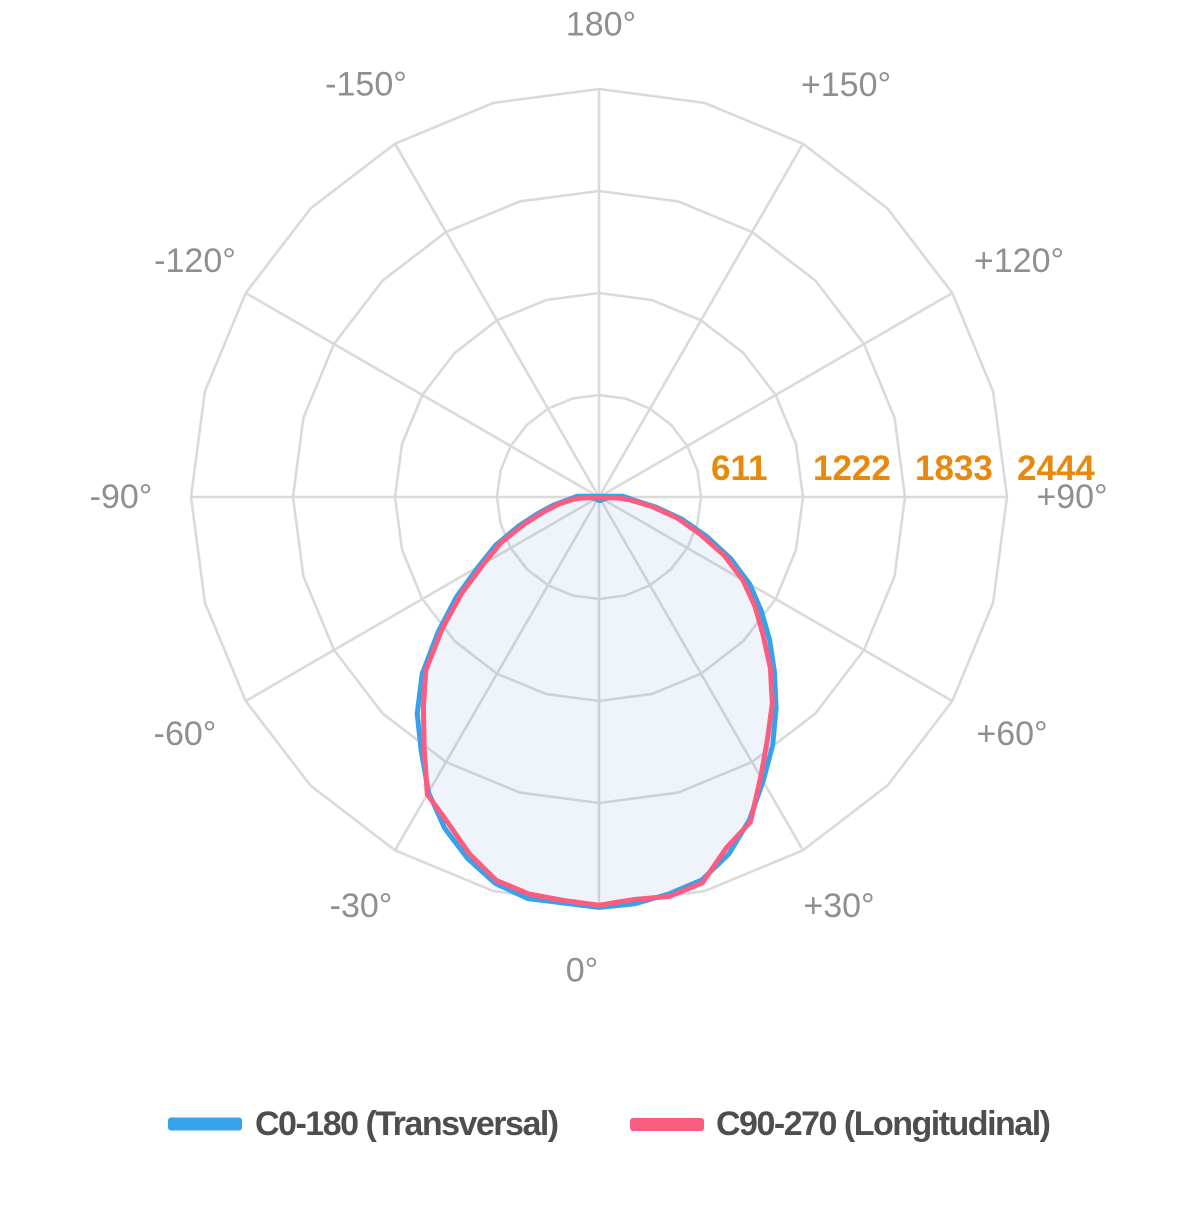 The height and width of the screenshot is (1205, 1200). Describe the element at coordinates (838, 906) in the screenshot. I see `svg-text: +30°` at that location.